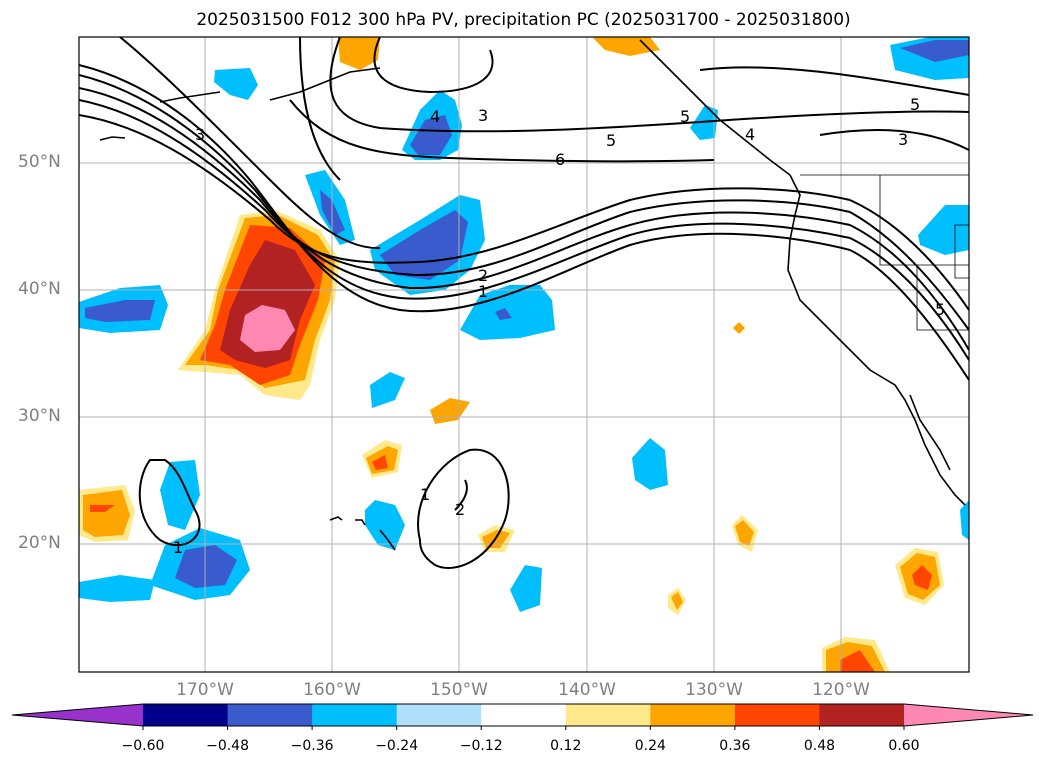 Image resolution: width=1047 pixels, height=765 pixels. I want to click on lat-label: 50°N, so click(39, 162).